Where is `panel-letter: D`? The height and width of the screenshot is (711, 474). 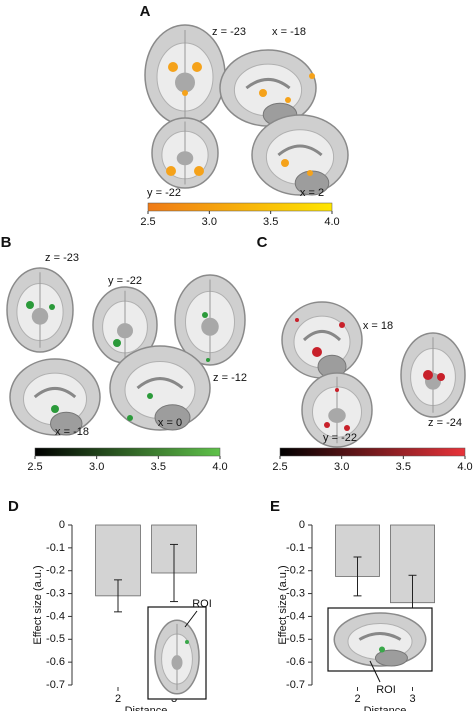 panel-letter: D is located at coordinates (13, 506).